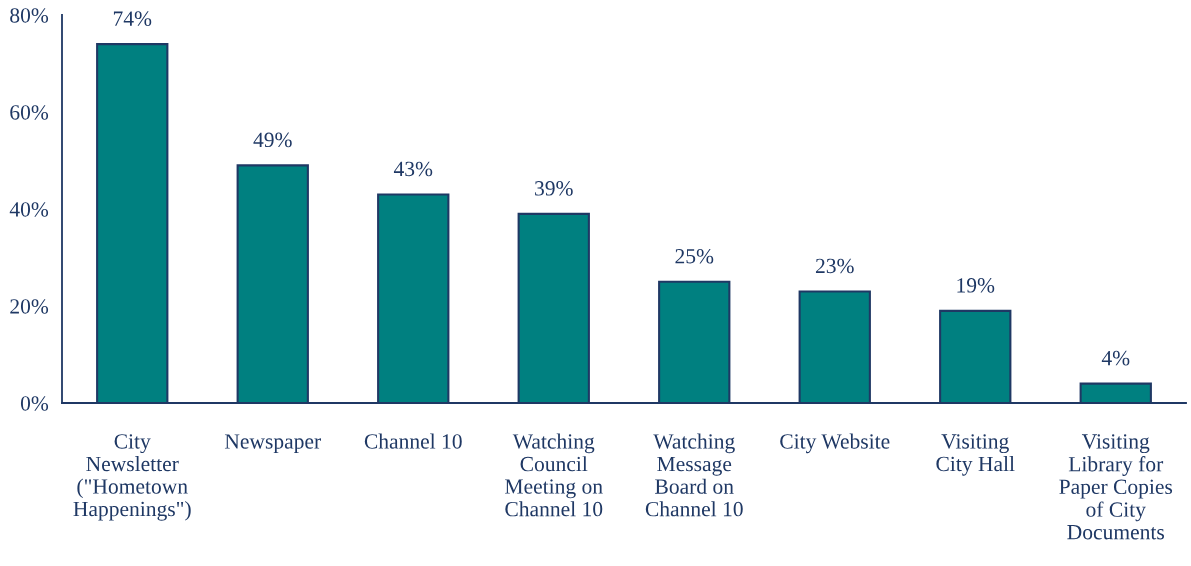  I want to click on data-label: 25%, so click(694, 256).